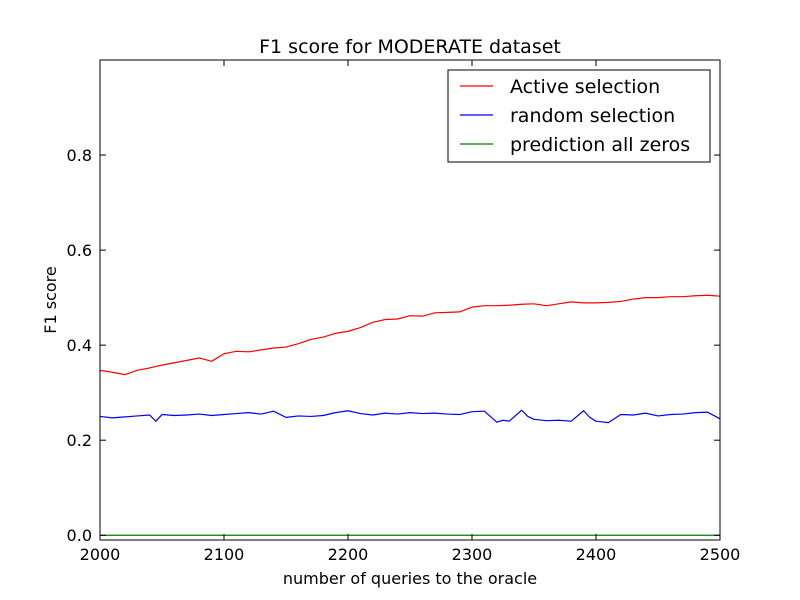 The height and width of the screenshot is (600, 800). What do you see at coordinates (410, 47) in the screenshot?
I see `chart-title: F1 score for MODERATE dataset` at bounding box center [410, 47].